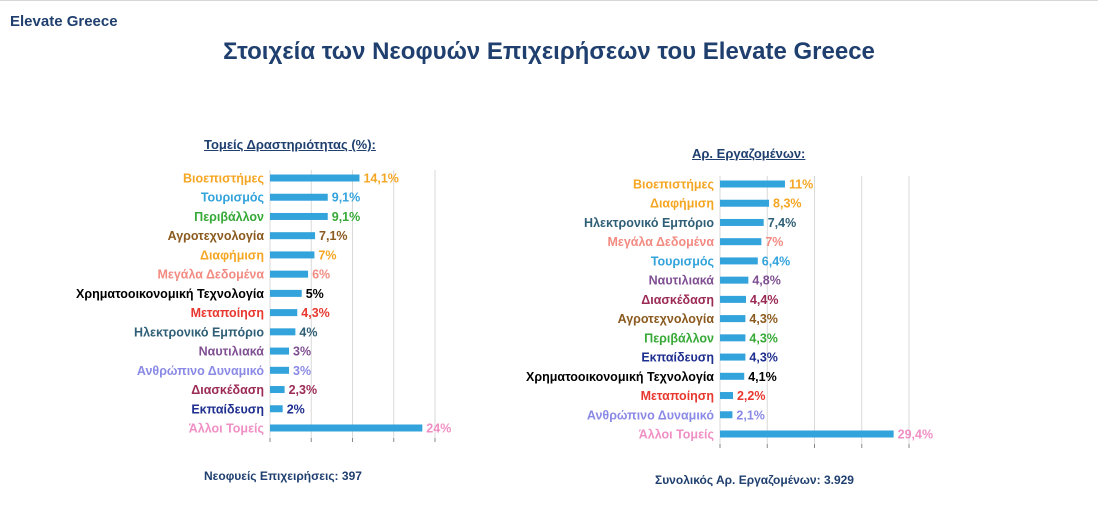 The image size is (1098, 514). I want to click on value-label: 2,1%, so click(750, 415).